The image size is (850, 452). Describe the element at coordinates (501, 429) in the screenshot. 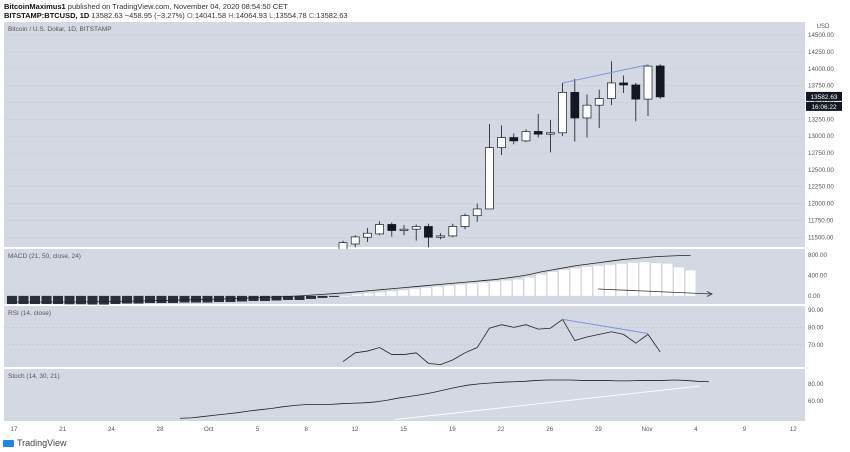

I see `time-tick-label: 22` at that location.